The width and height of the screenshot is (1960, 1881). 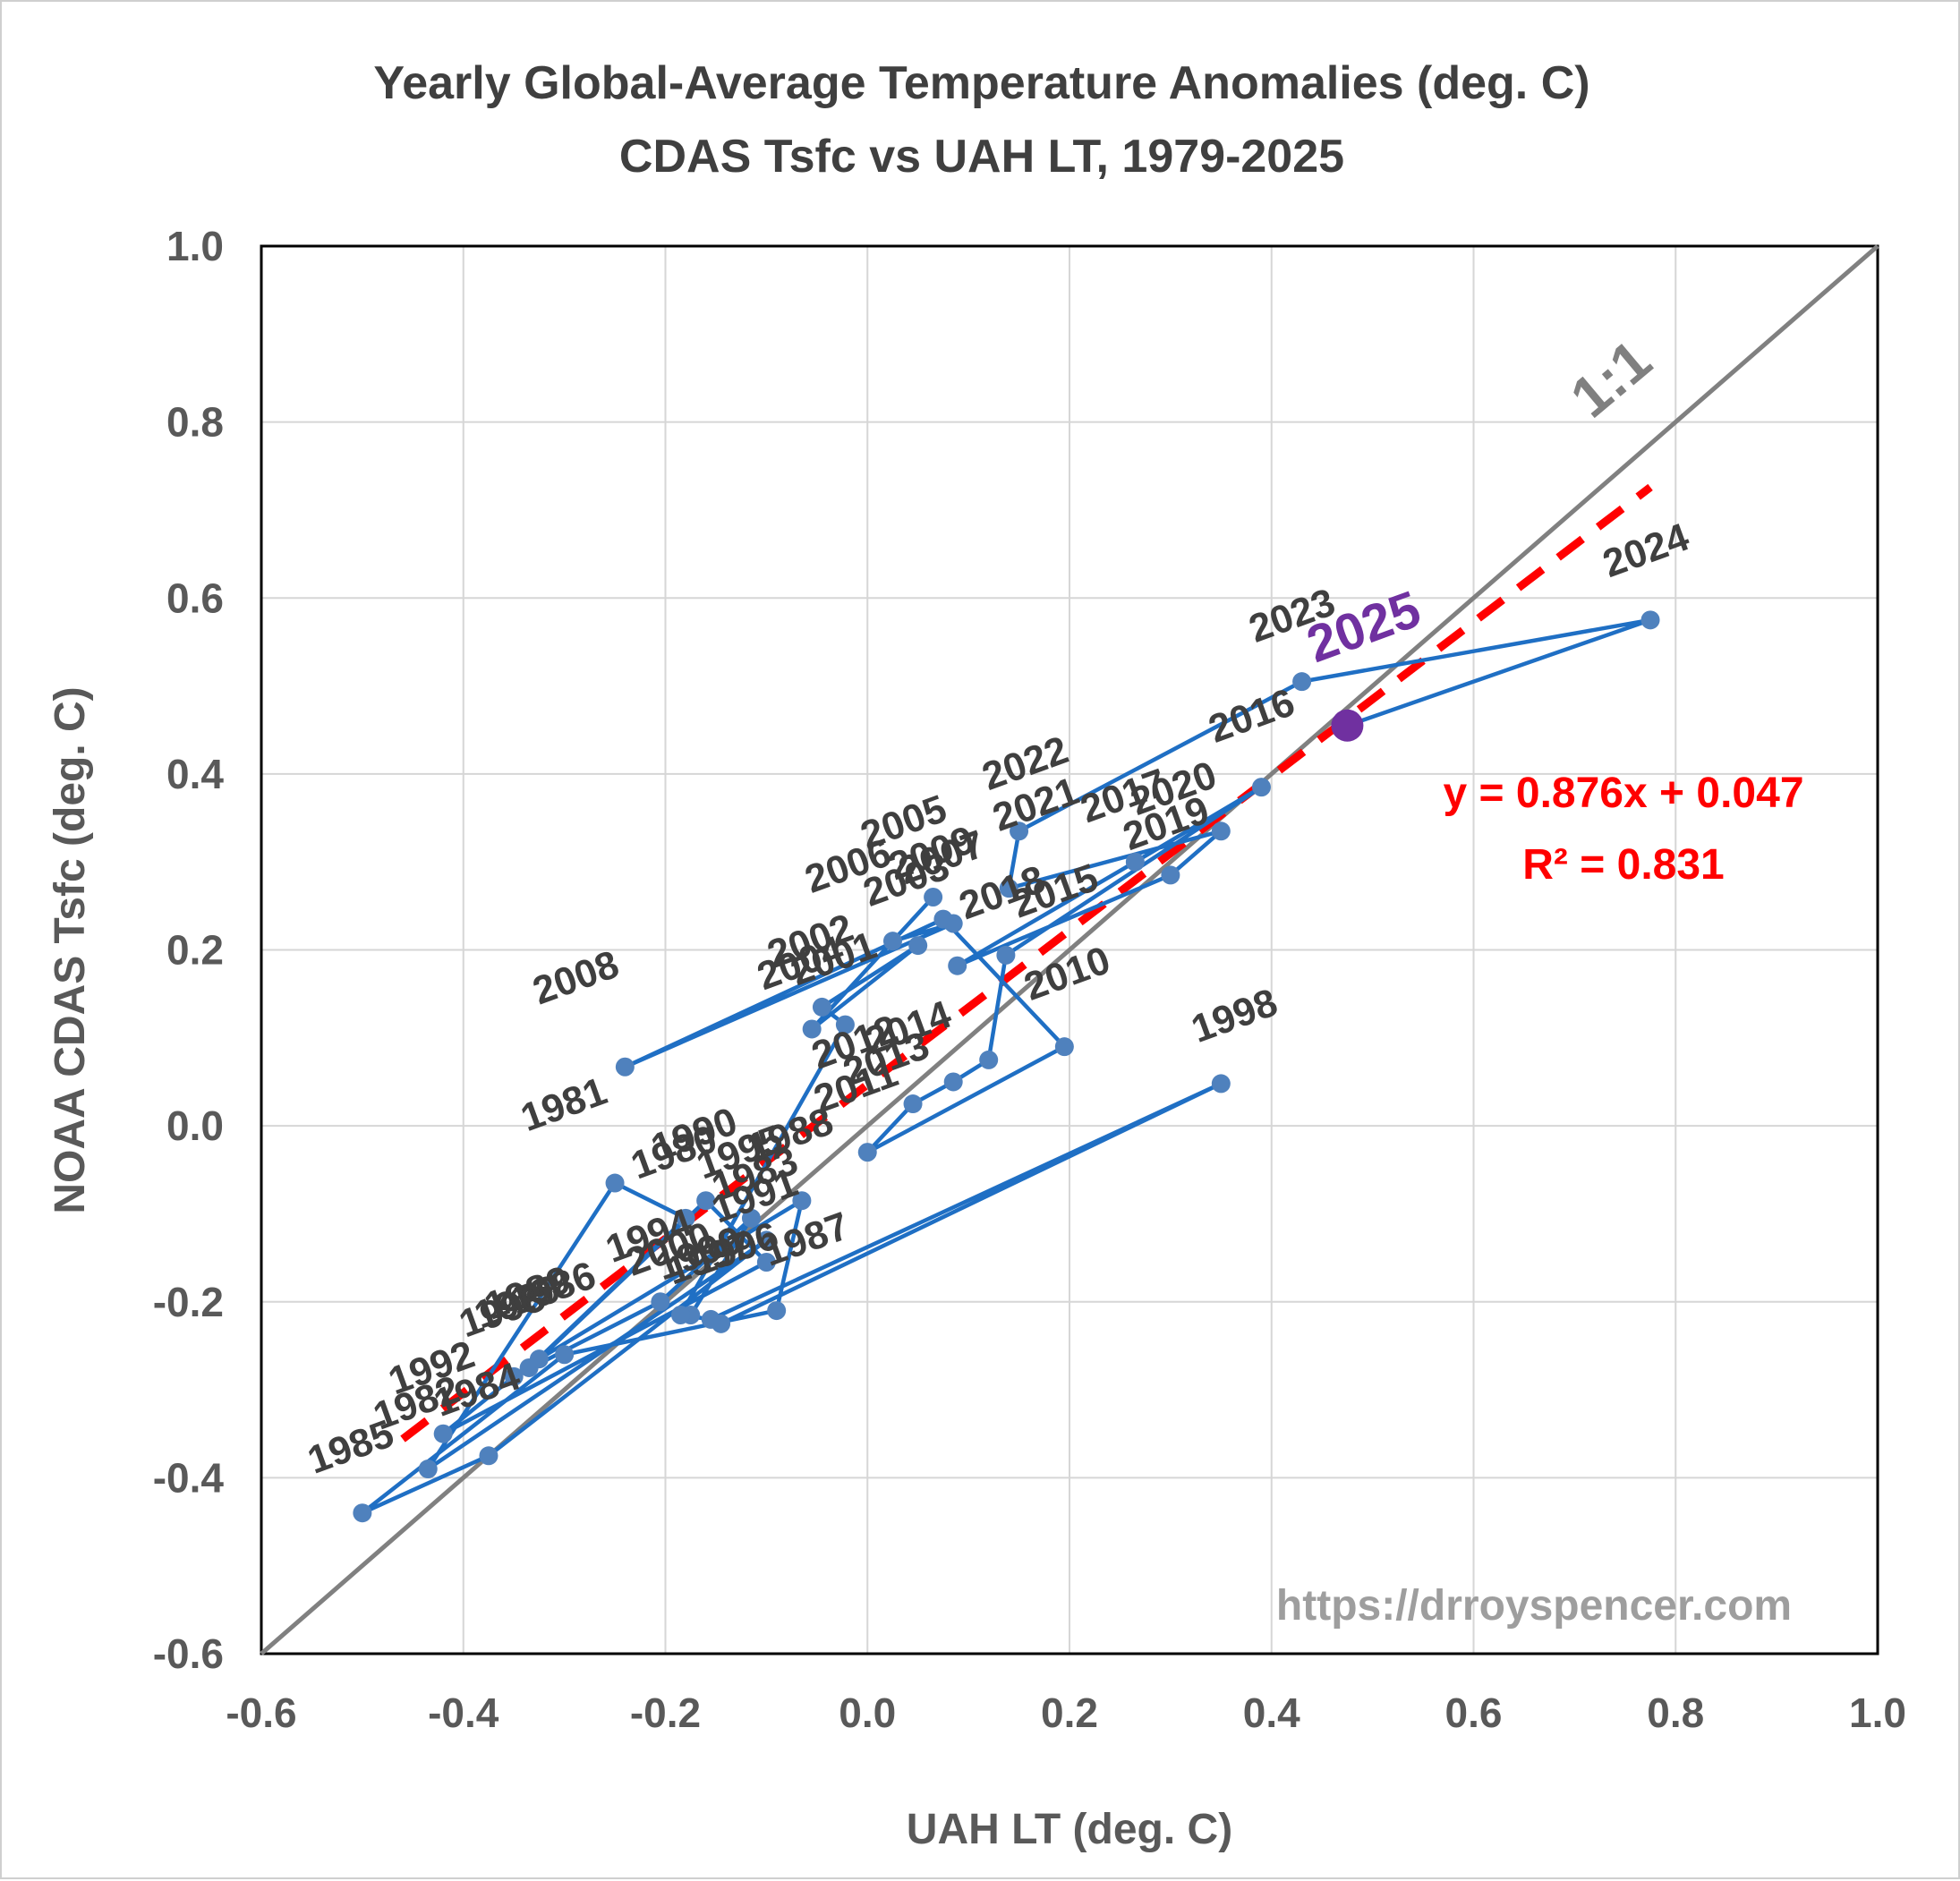 What do you see at coordinates (625, 1067) in the screenshot?
I see `point-2008` at bounding box center [625, 1067].